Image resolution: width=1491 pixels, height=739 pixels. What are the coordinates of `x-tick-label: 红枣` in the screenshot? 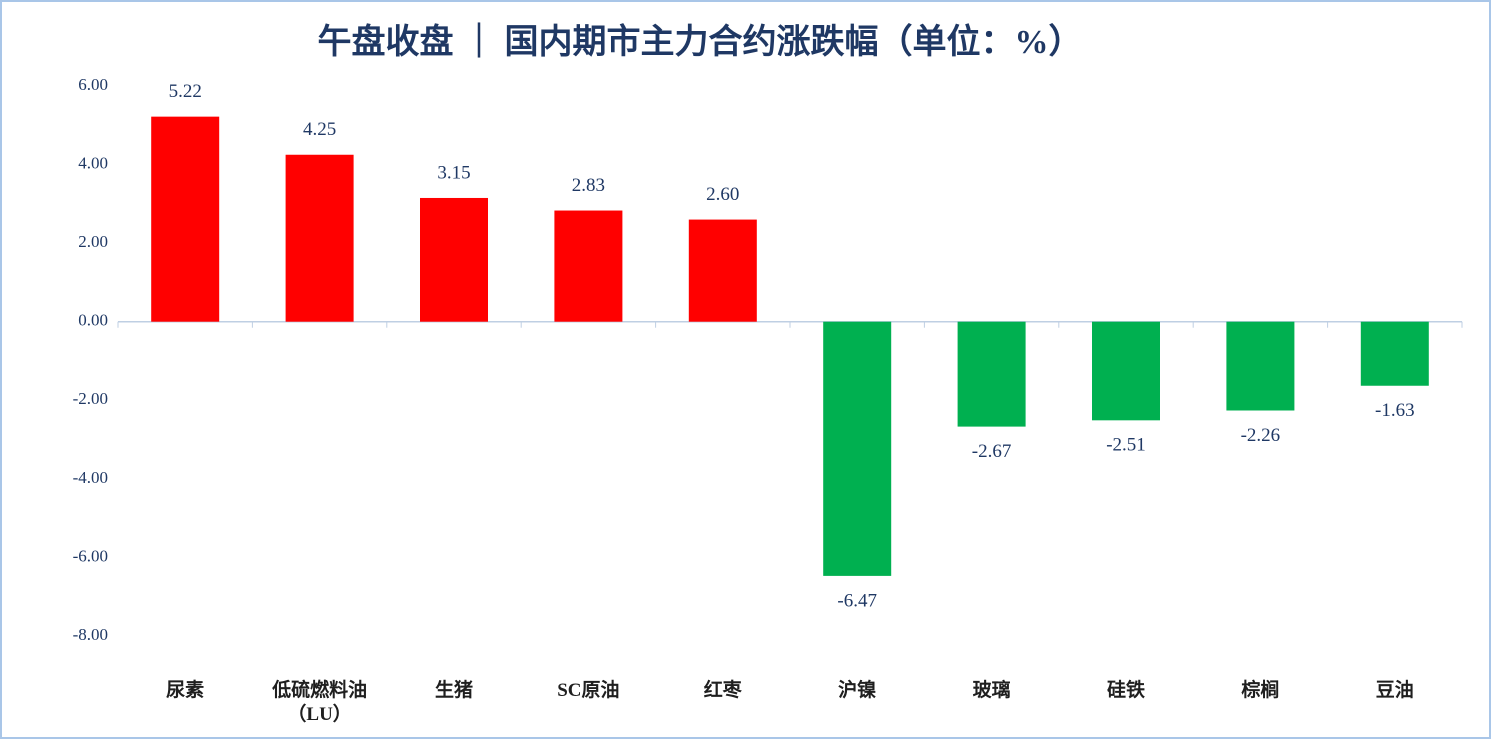 It's located at (722, 690).